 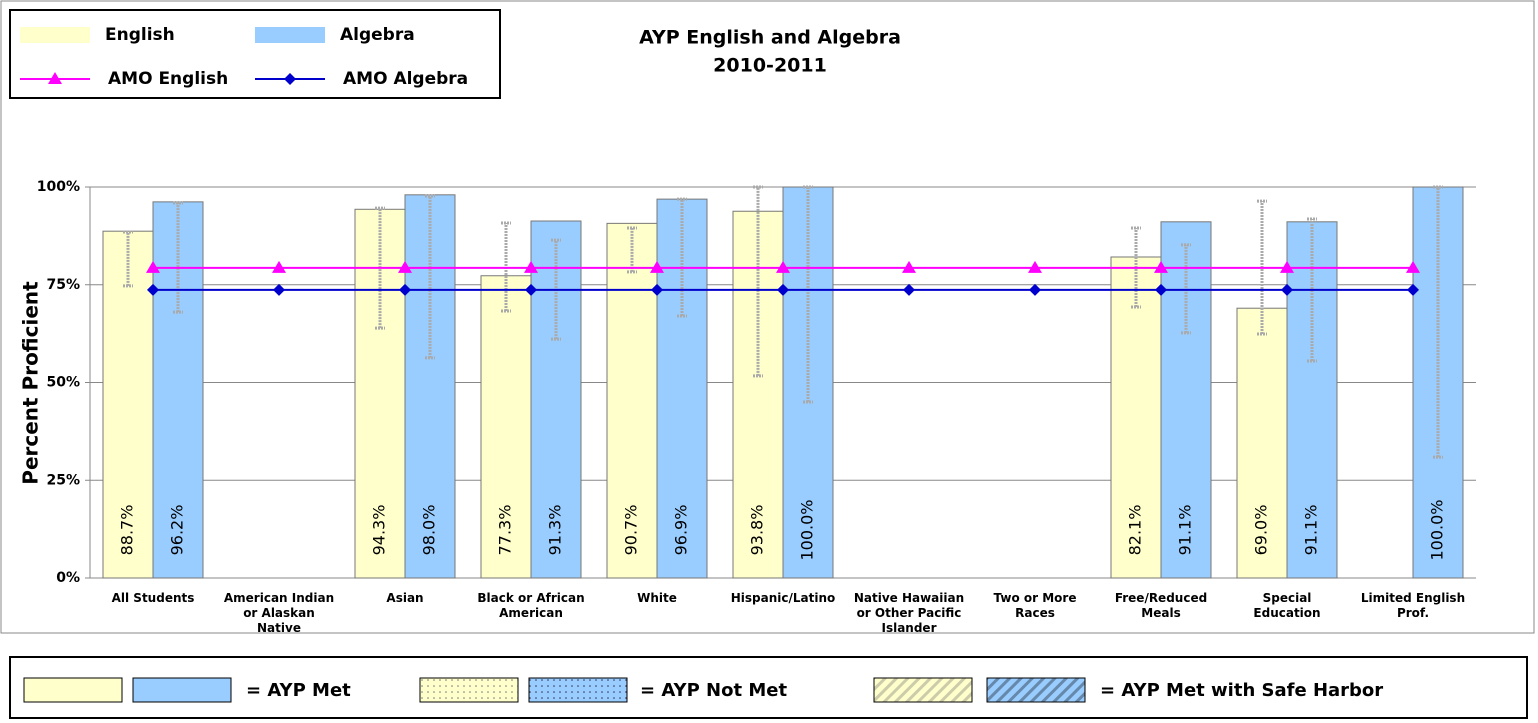 I want to click on key-label: = AYP Not Met, so click(x=713, y=690).